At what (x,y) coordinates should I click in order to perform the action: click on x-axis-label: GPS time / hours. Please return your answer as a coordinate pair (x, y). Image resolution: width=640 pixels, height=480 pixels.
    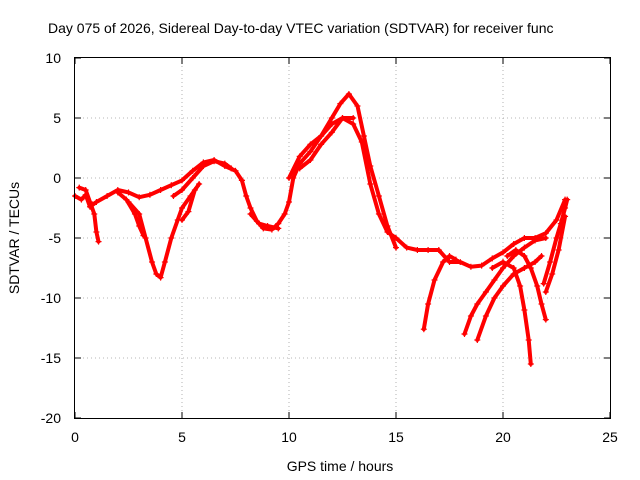
    Looking at the image, I should click on (340, 466).